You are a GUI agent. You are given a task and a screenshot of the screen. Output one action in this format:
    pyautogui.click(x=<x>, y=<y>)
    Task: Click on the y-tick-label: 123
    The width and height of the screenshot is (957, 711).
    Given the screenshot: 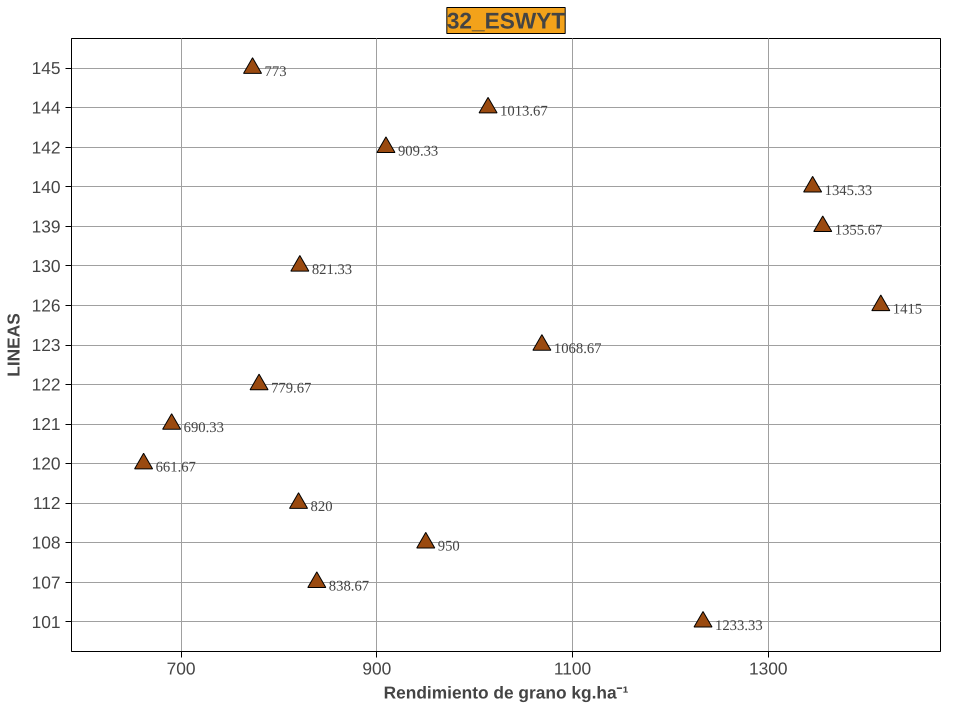 What is the action you would take?
    pyautogui.click(x=46, y=345)
    